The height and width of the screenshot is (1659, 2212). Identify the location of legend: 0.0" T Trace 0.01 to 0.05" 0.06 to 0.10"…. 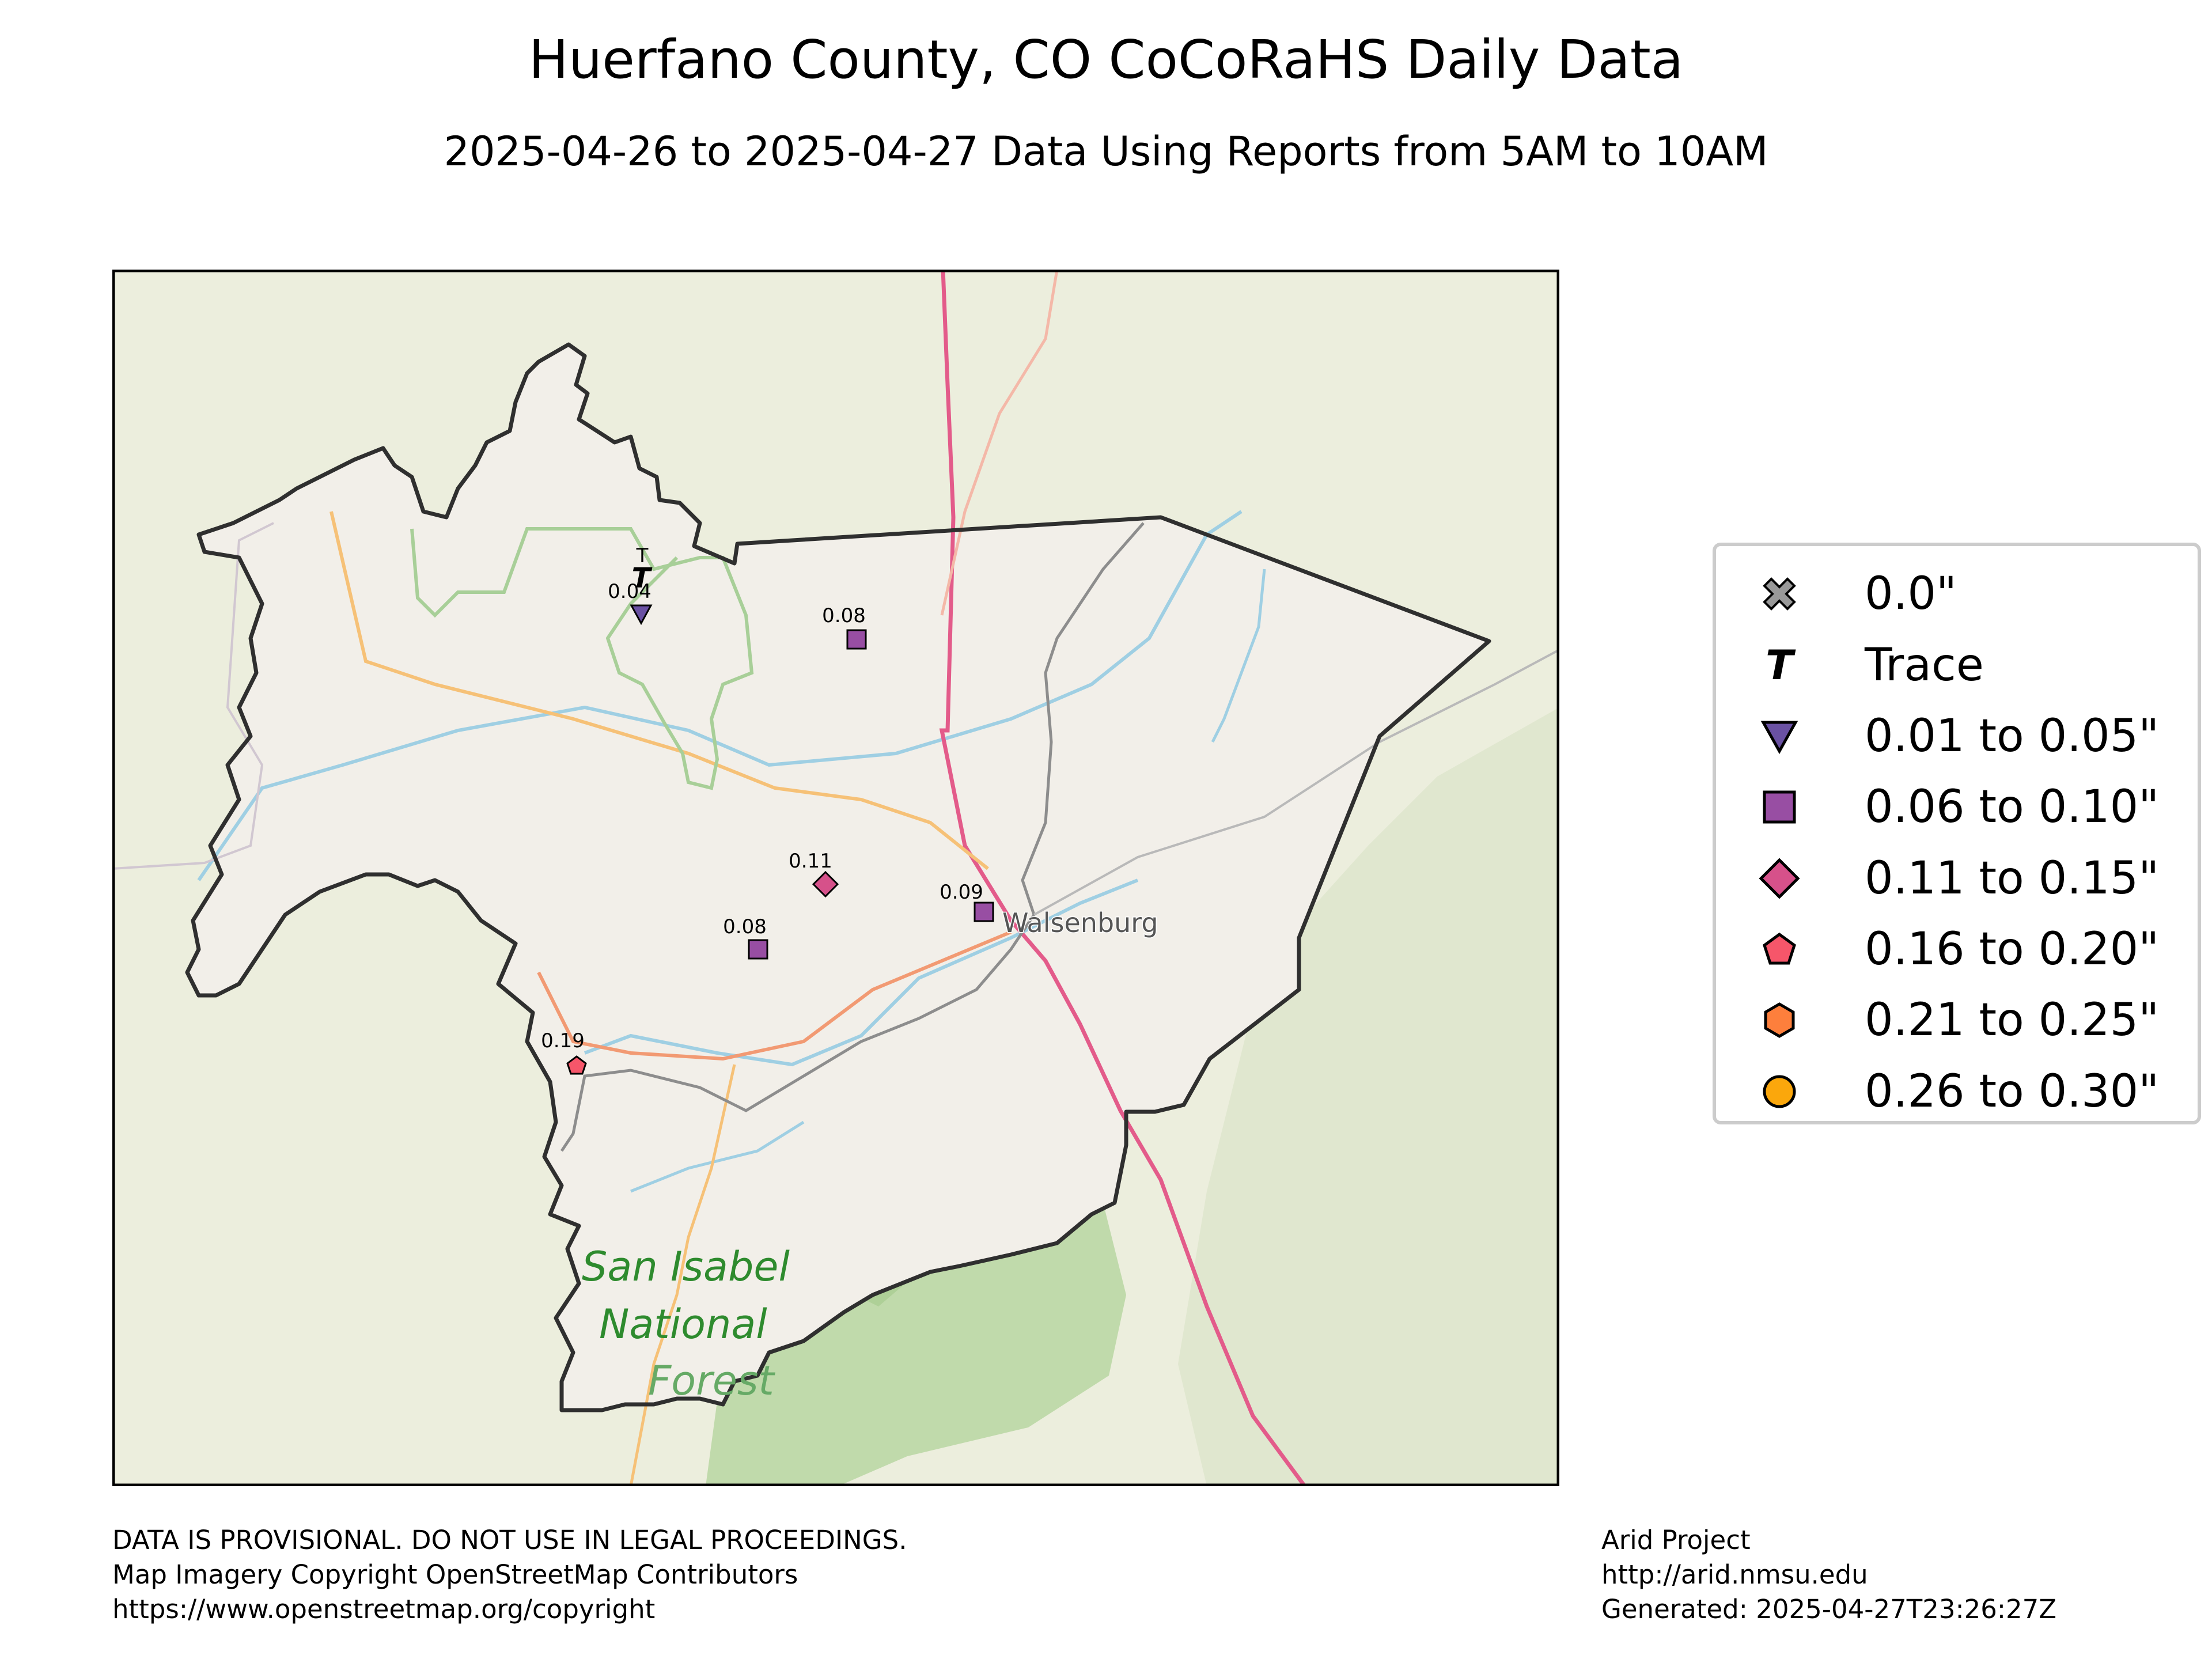
(1957, 833).